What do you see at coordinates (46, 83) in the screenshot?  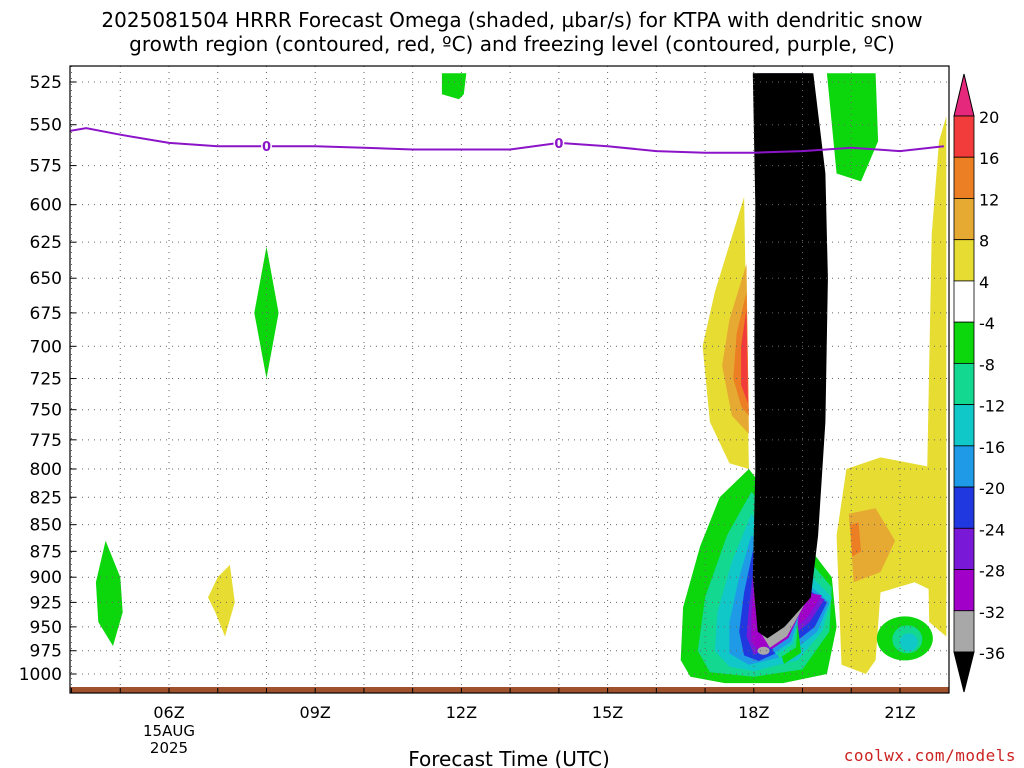 I see `y-tick-label: 525` at bounding box center [46, 83].